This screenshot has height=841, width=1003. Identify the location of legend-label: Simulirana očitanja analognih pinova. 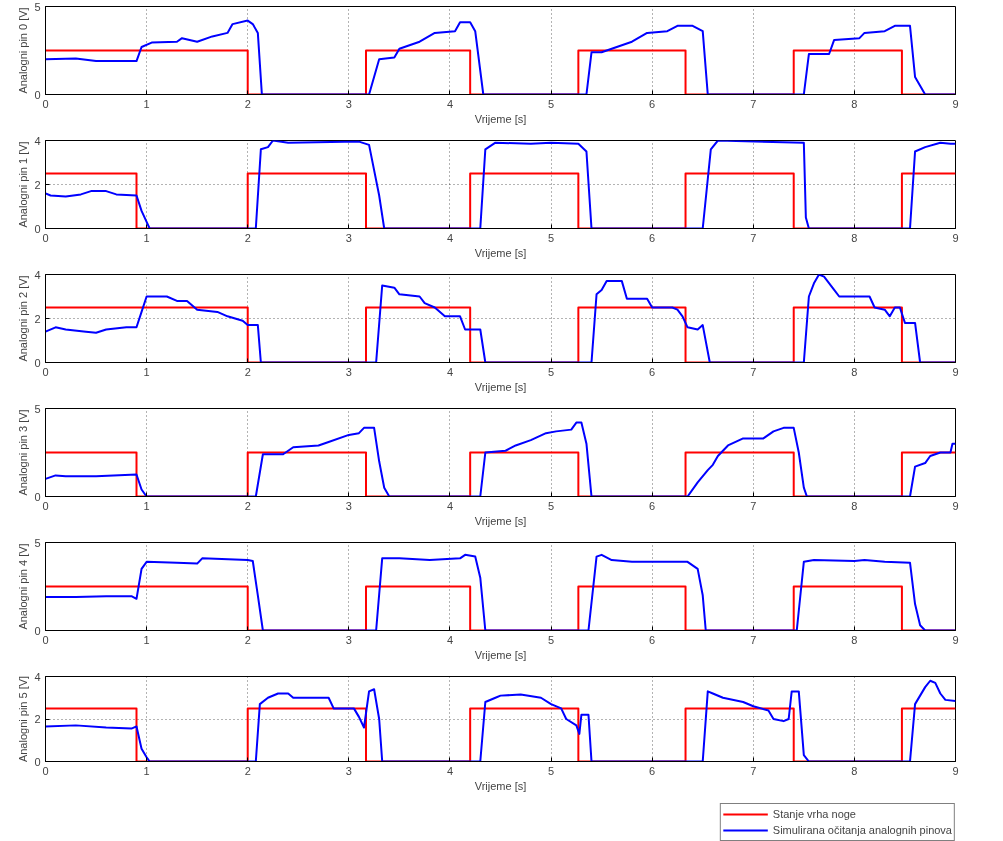
(862, 830).